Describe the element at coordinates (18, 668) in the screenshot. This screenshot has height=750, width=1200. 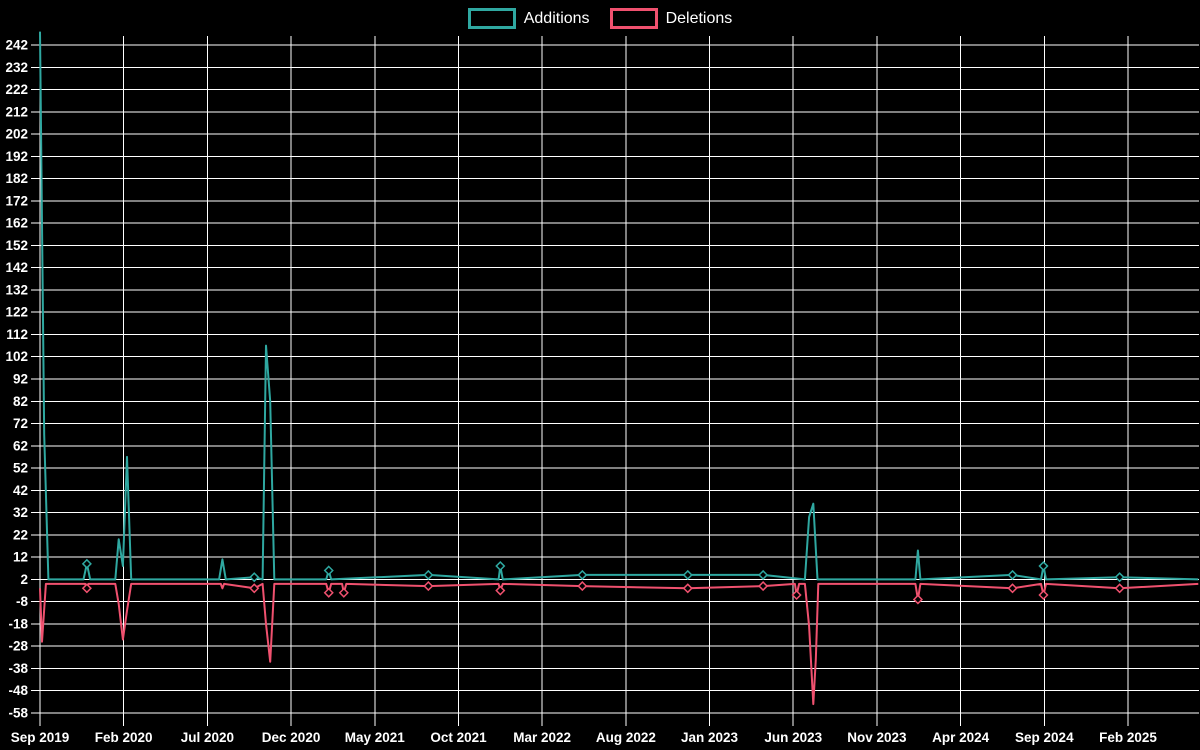
I see `y-tick-label: -38` at that location.